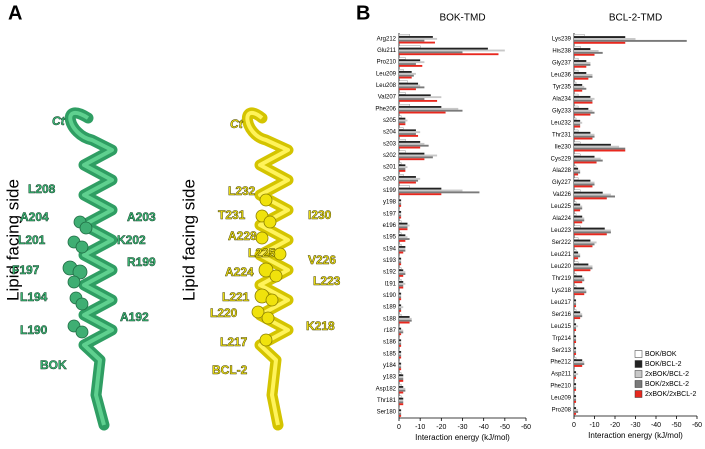 Image resolution: width=705 pixels, height=449 pixels. What do you see at coordinates (386, 86) in the screenshot?
I see `y-tick-label: Leu208` at bounding box center [386, 86].